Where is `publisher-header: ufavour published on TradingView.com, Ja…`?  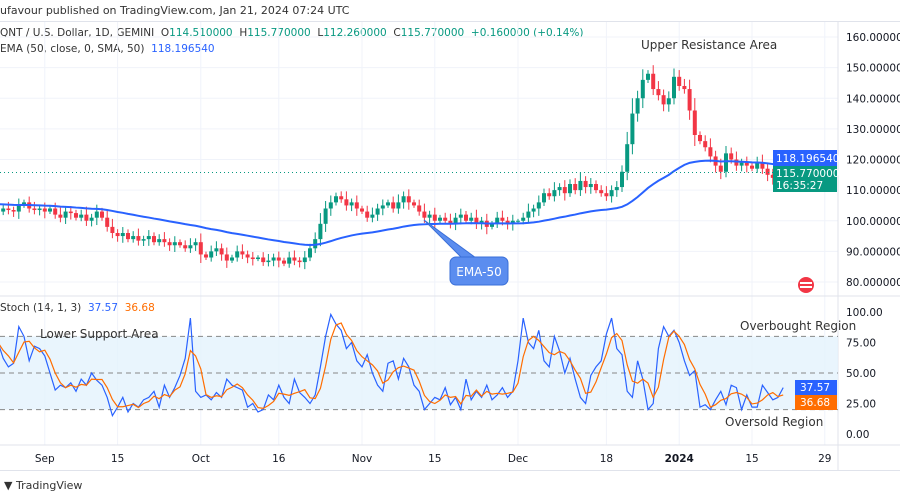
publisher-header: ufavour published on TradingView.com, Ja… is located at coordinates (450, 11).